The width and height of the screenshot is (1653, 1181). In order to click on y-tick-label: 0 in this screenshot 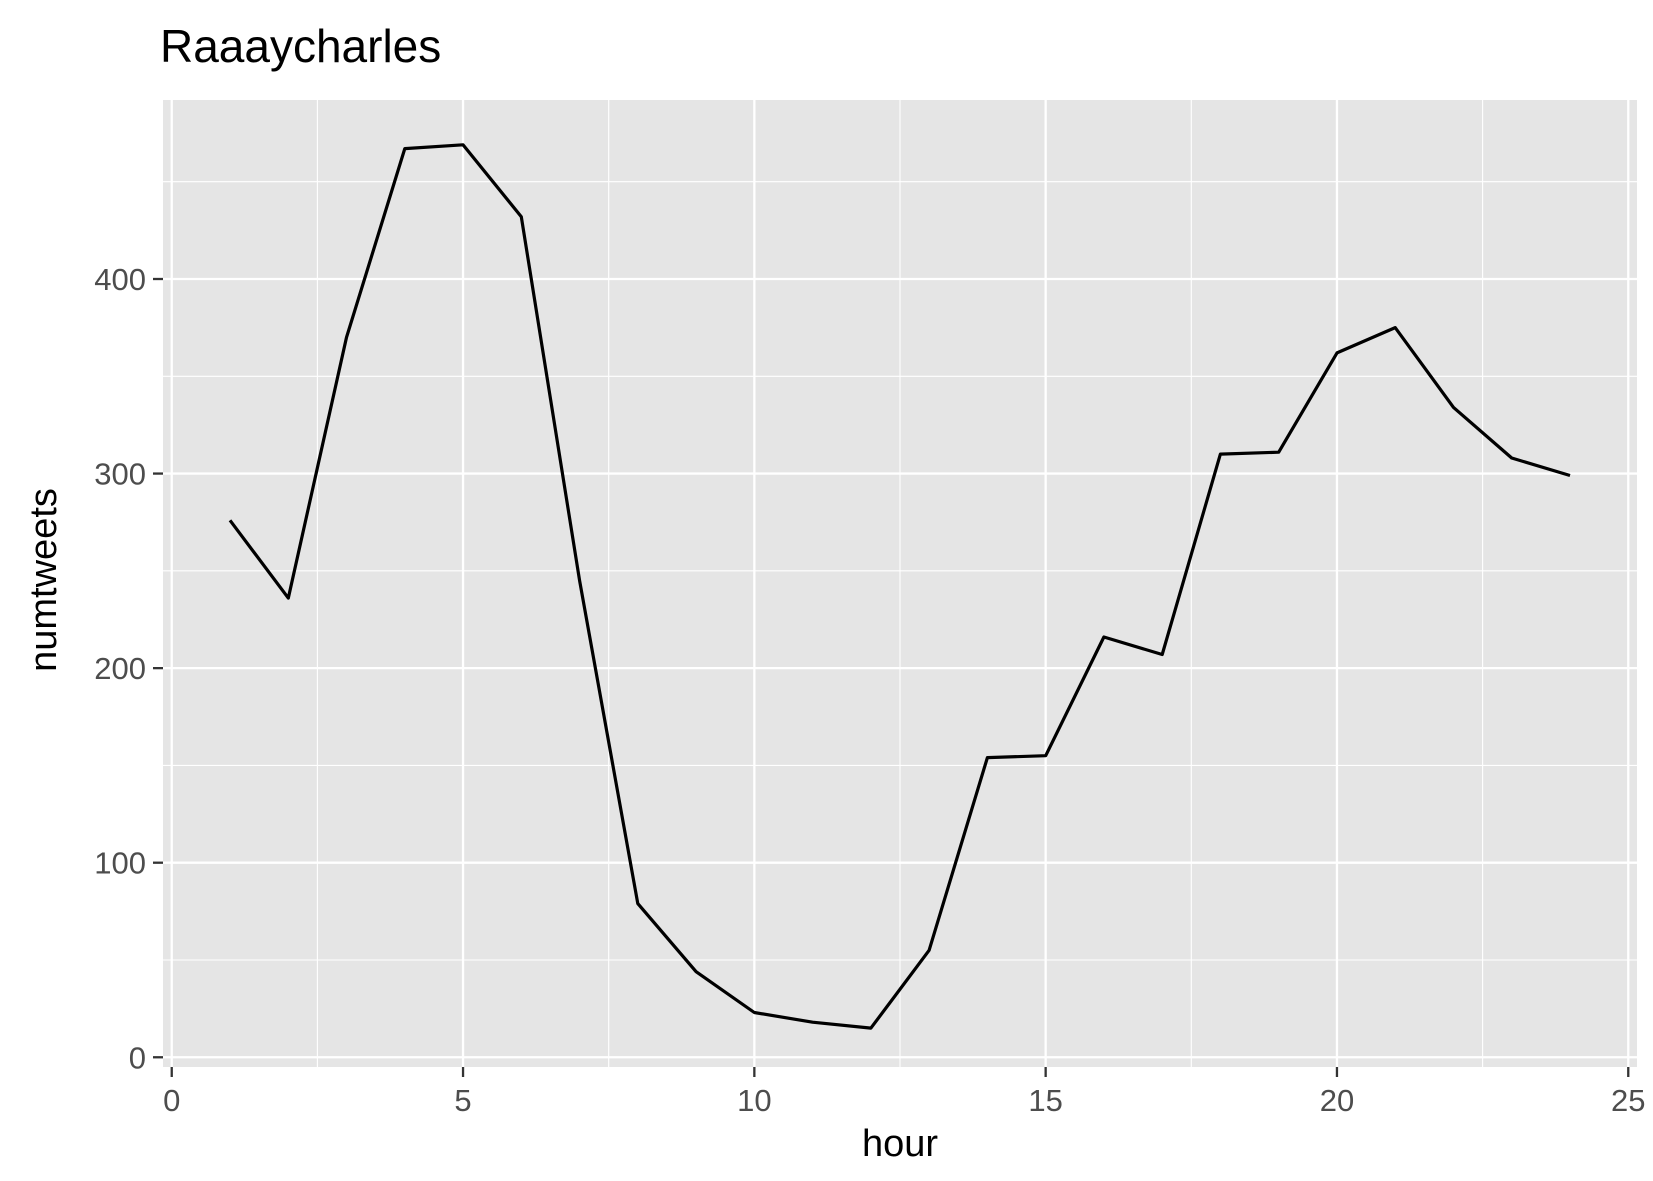, I will do `click(137, 1057)`.